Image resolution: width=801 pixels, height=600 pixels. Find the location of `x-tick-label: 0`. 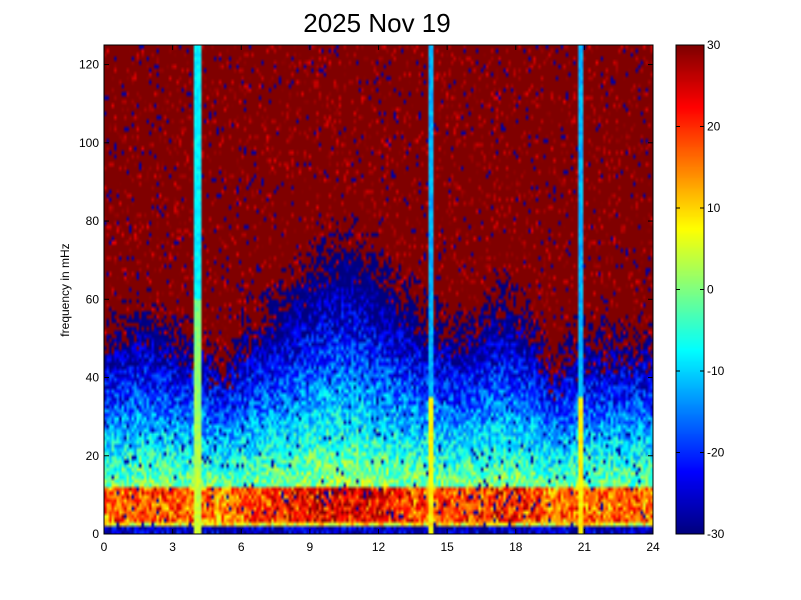

x-tick-label: 0 is located at coordinates (104, 547).